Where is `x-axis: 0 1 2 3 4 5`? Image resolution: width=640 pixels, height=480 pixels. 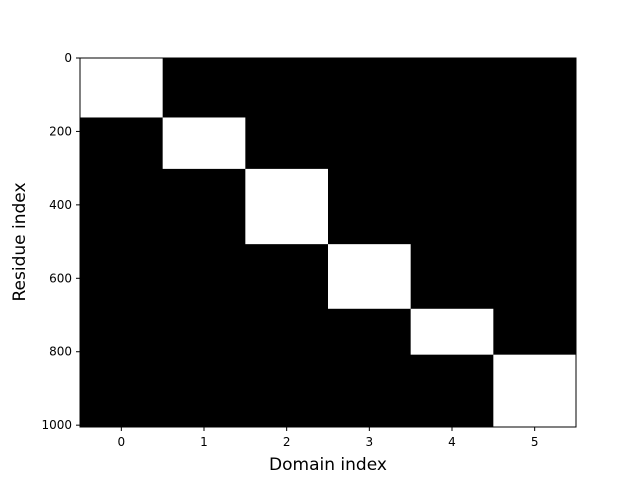
x-axis: 0 1 2 3 4 5 is located at coordinates (328, 438).